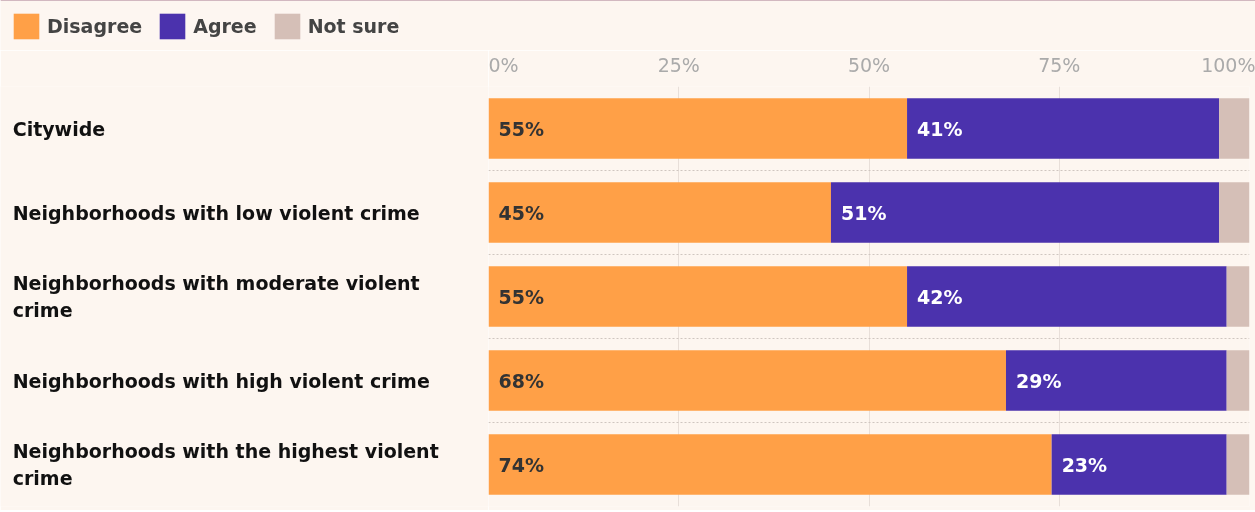 The width and height of the screenshot is (1255, 512). What do you see at coordinates (216, 296) in the screenshot?
I see `y-tick-label: Neighborhoods with moderate violent crime` at bounding box center [216, 296].